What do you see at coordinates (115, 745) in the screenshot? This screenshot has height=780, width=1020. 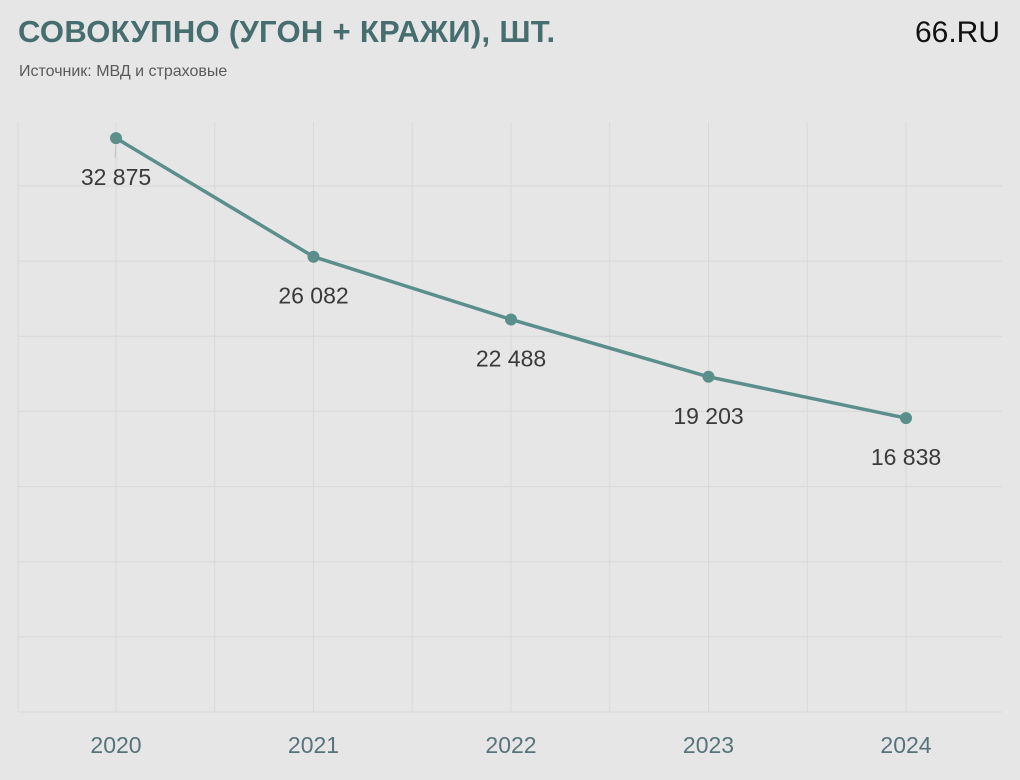 I see `x-tick-label: 2020` at bounding box center [115, 745].